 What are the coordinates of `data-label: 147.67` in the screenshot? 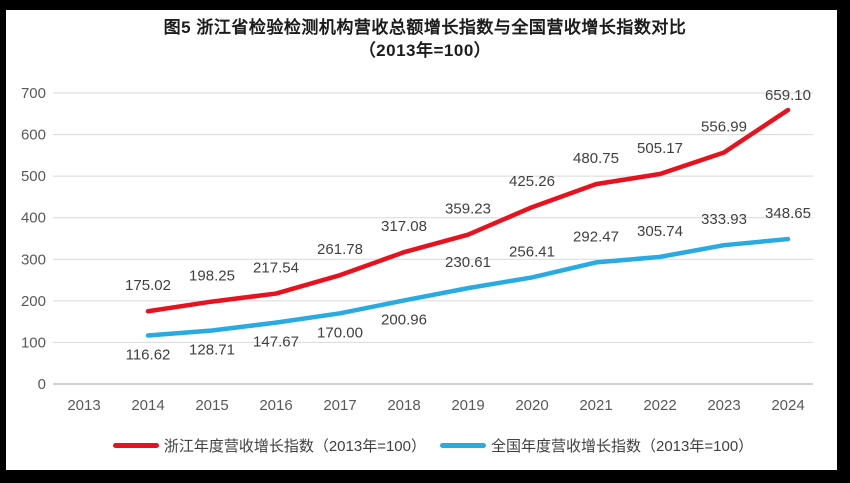 It's located at (276, 342).